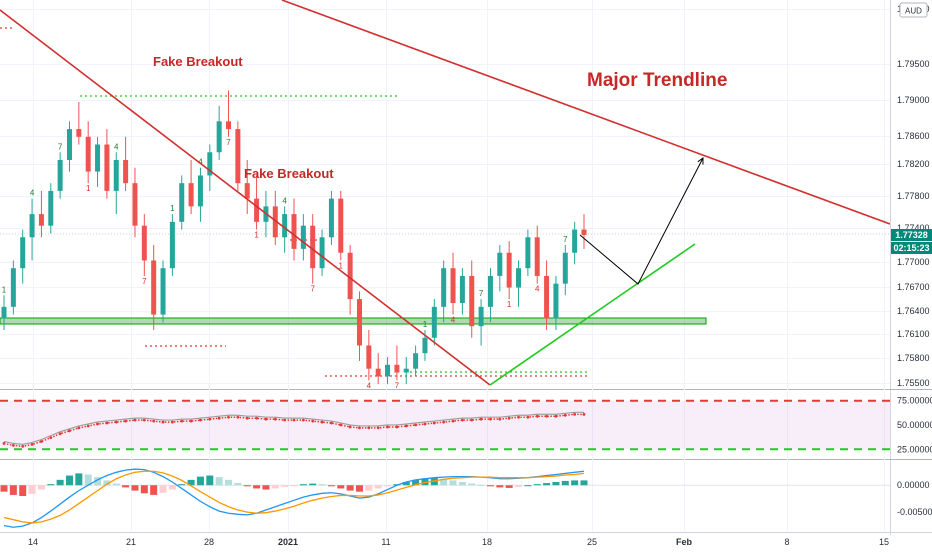 The image size is (932, 555). What do you see at coordinates (913, 64) in the screenshot?
I see `price-tick-label: 1.79500` at bounding box center [913, 64].